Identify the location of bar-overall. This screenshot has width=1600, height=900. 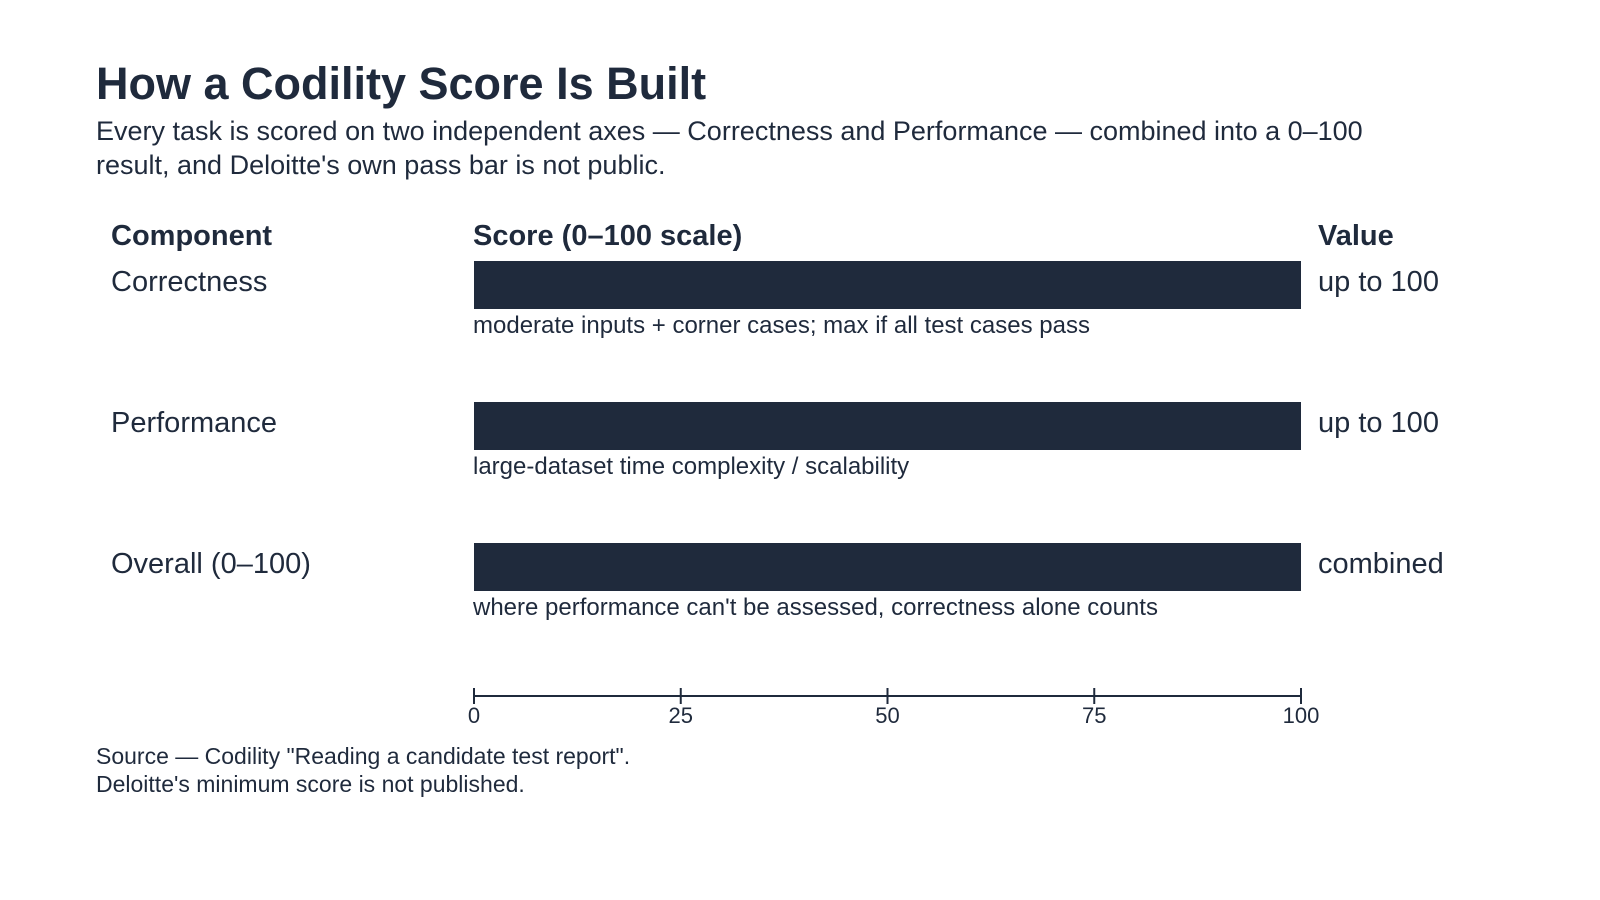
(887, 567).